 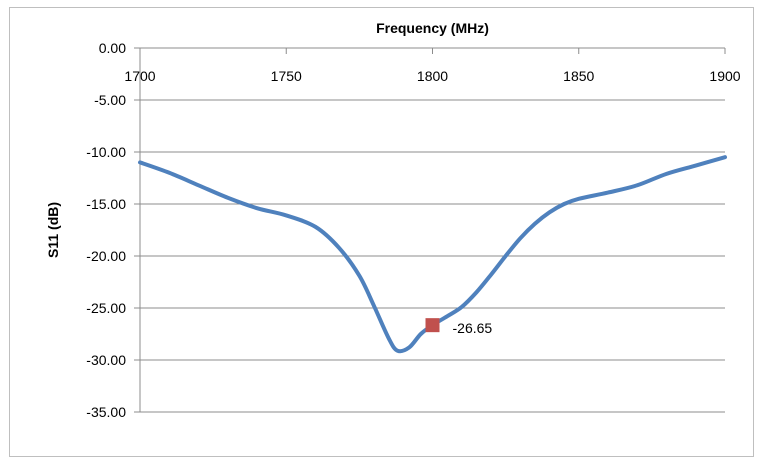 I want to click on y-tick-label: -25.00, so click(x=106, y=308).